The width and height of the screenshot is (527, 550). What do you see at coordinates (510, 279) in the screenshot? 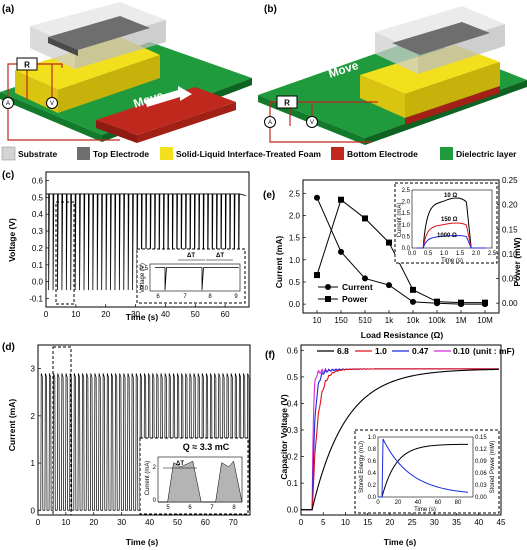
I see `chart-e-y2tick: 0.05` at bounding box center [510, 279].